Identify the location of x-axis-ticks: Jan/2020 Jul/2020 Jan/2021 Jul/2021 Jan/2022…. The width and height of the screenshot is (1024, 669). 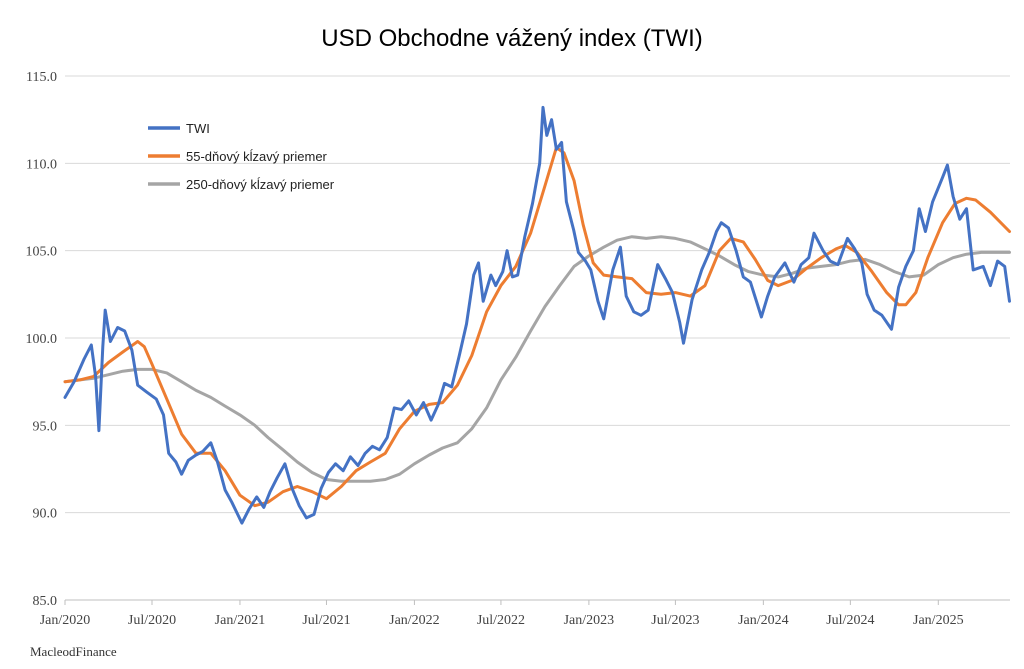
(502, 614).